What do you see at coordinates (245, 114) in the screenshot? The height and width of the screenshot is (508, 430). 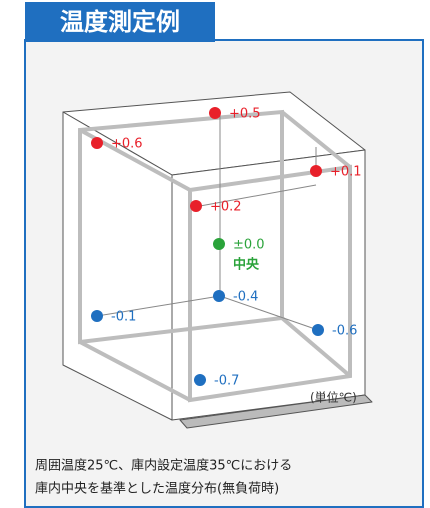 I see `measure-label: +0.5` at bounding box center [245, 114].